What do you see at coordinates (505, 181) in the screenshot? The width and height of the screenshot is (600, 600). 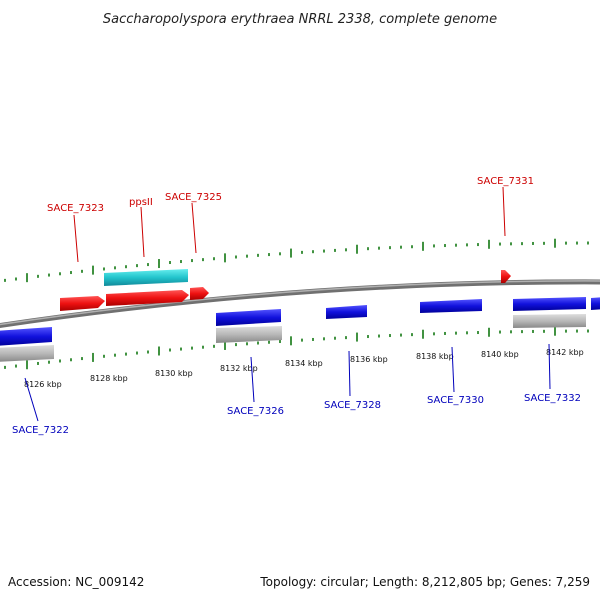 I see `label-sace-7331: SACE_7331` at bounding box center [505, 181].